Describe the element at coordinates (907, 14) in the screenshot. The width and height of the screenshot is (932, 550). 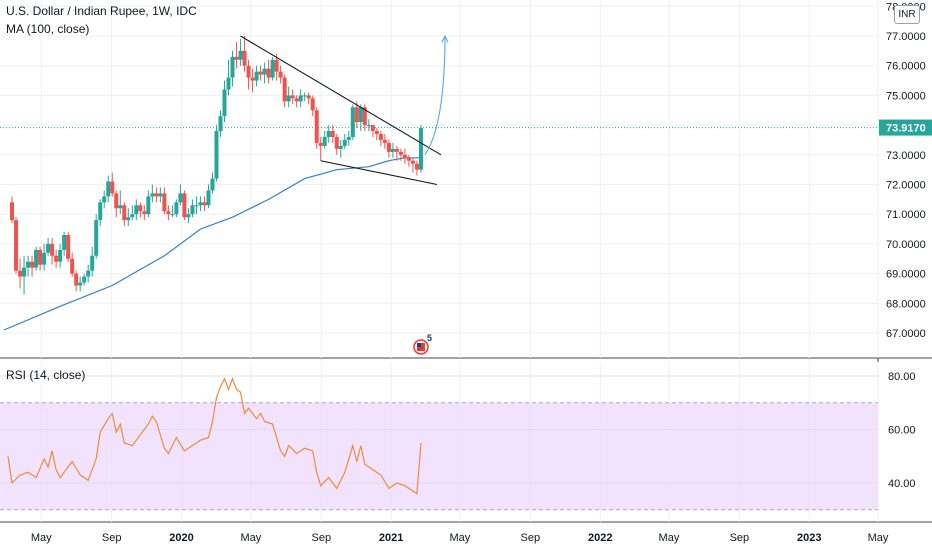
I see `currency-badge: INR` at that location.